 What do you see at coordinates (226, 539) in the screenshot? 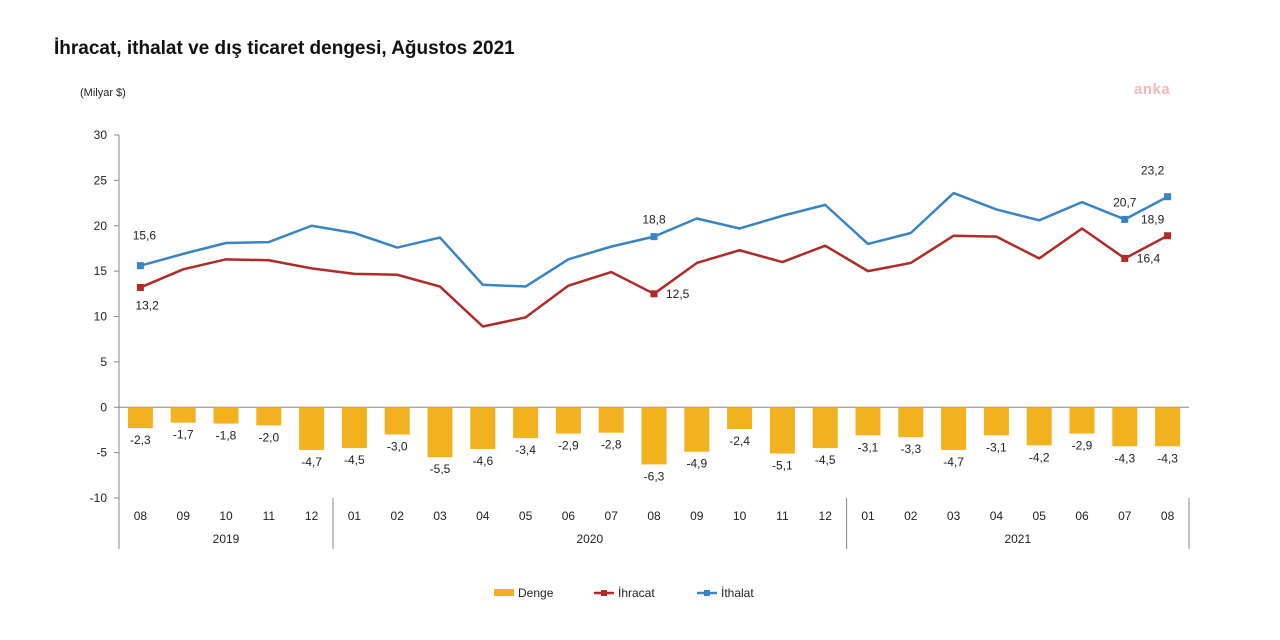
I see `x-year-label: 2019` at bounding box center [226, 539].